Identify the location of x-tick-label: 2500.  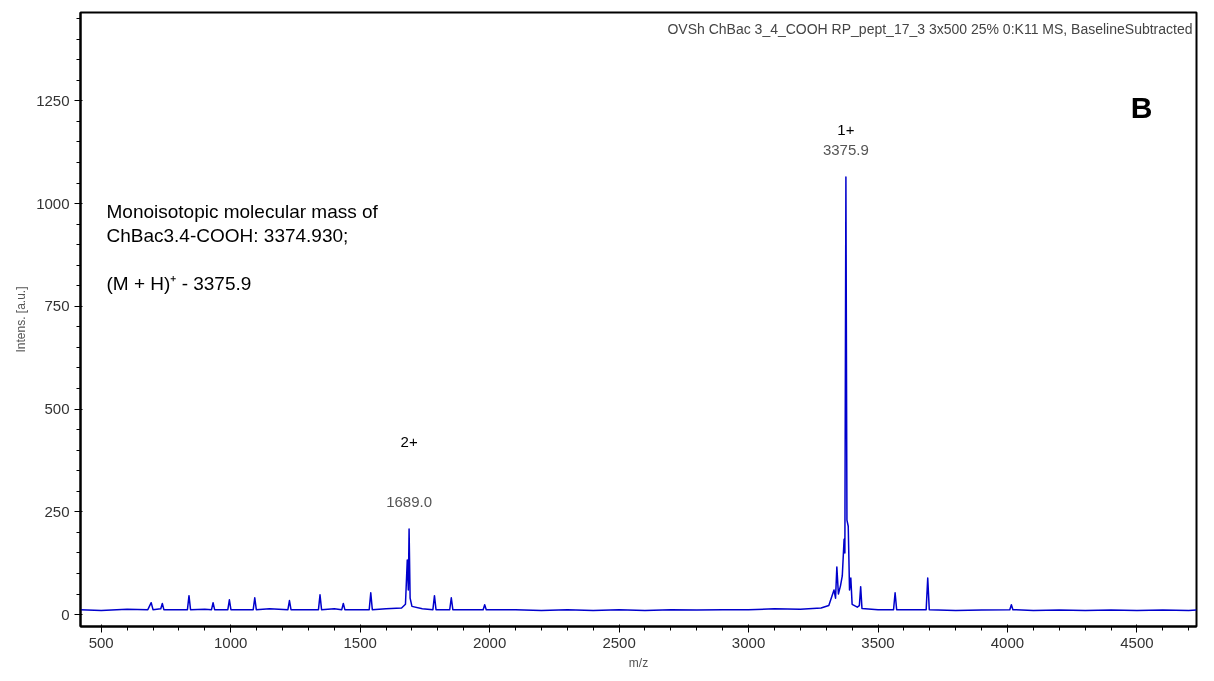
(619, 642).